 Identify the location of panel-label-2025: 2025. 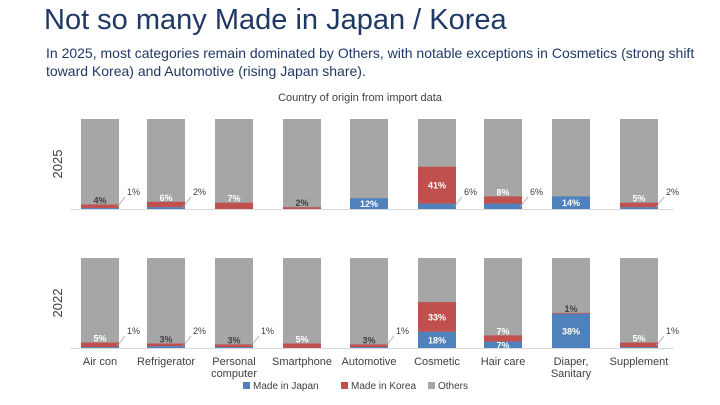
(57, 164).